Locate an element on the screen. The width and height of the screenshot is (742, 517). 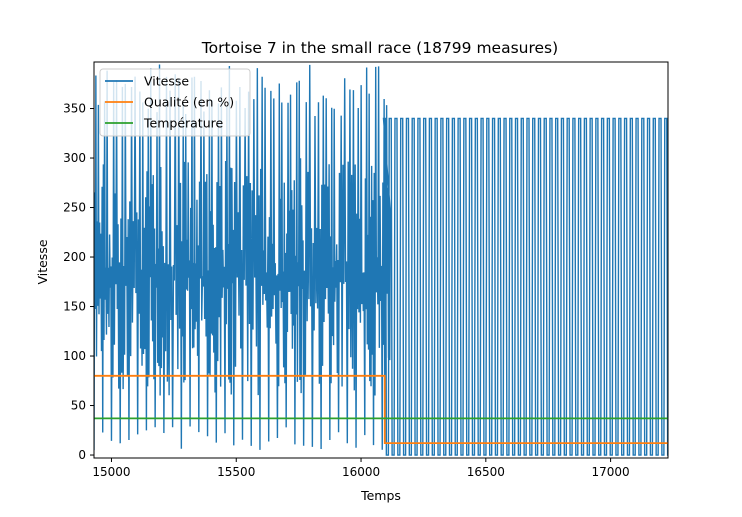
y-tick-label: 350 is located at coordinates (74, 109).